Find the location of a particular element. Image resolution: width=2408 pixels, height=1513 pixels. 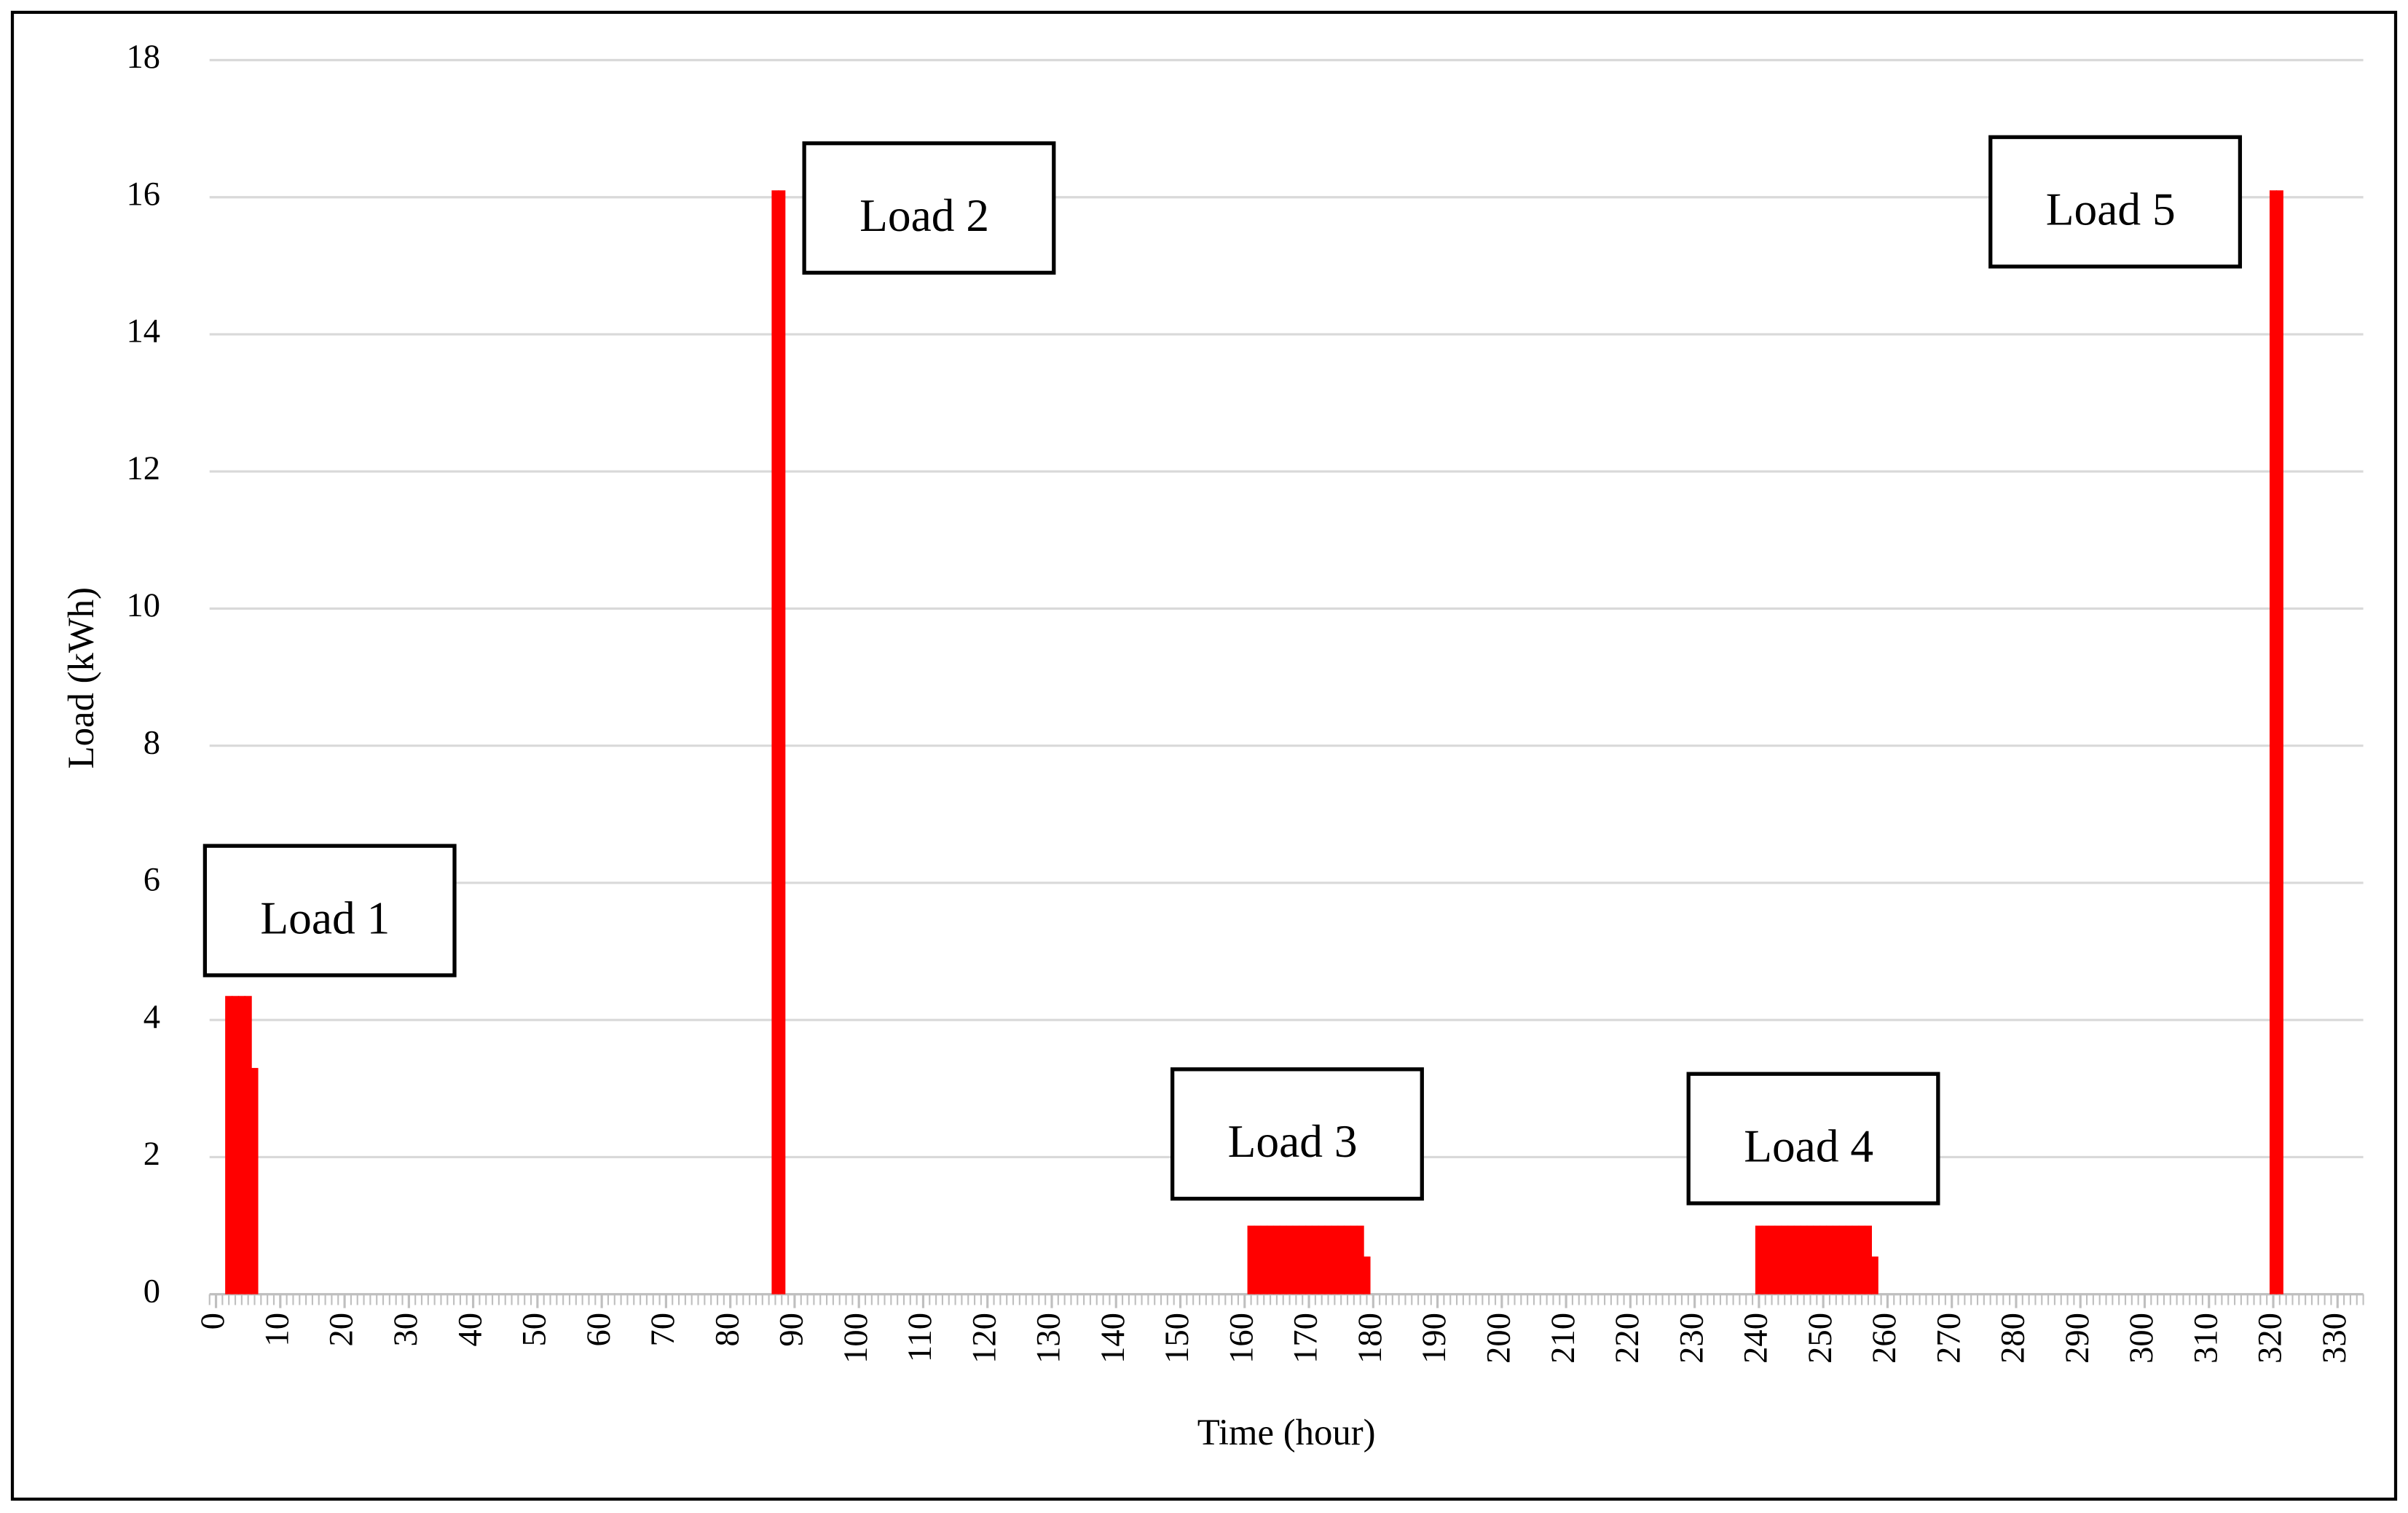

y-tick-label: 14 is located at coordinates (144, 332).